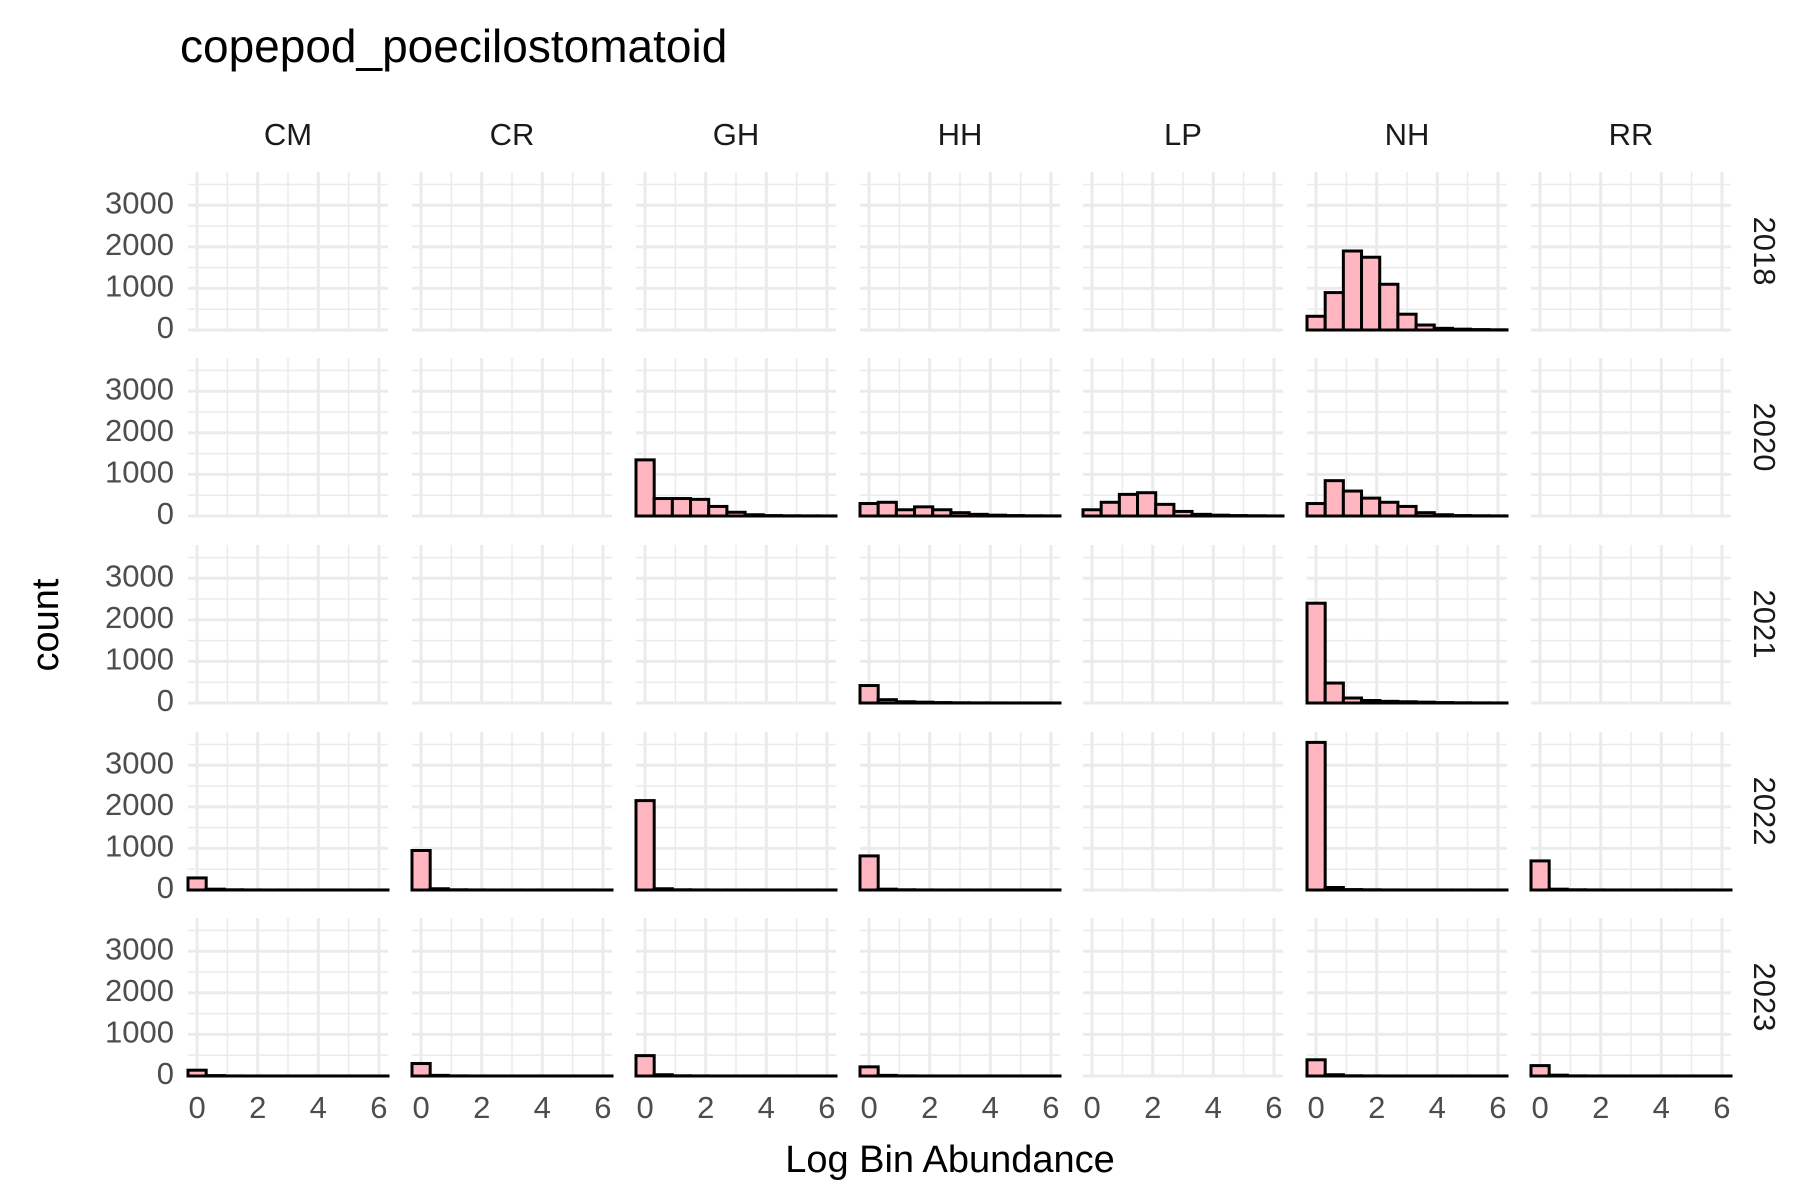  I want to click on column-strip-label: CR, so click(512, 134).